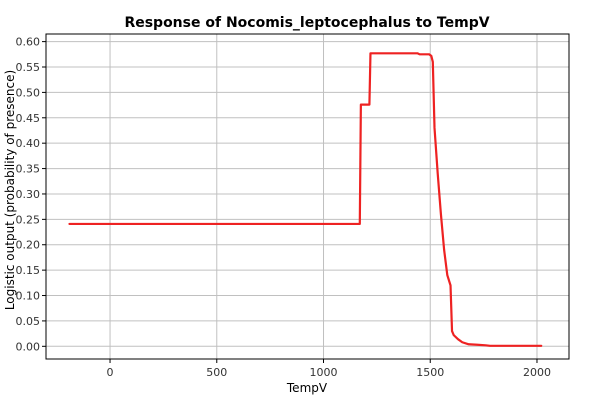 This screenshot has height=400, width=600. Describe the element at coordinates (307, 388) in the screenshot. I see `x-axis-label: TempV` at that location.